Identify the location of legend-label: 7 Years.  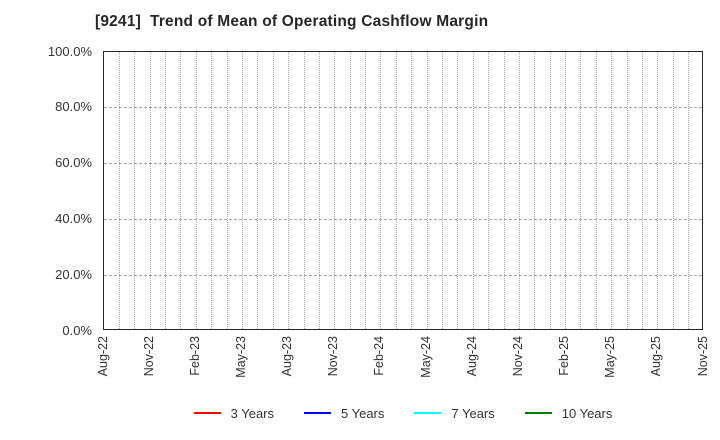
(473, 413).